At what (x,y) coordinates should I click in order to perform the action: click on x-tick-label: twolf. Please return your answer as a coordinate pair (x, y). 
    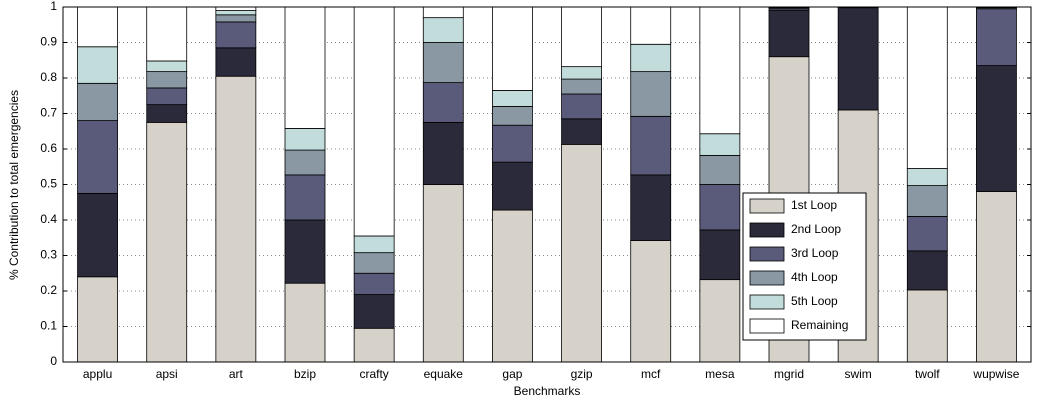
    Looking at the image, I should click on (927, 374).